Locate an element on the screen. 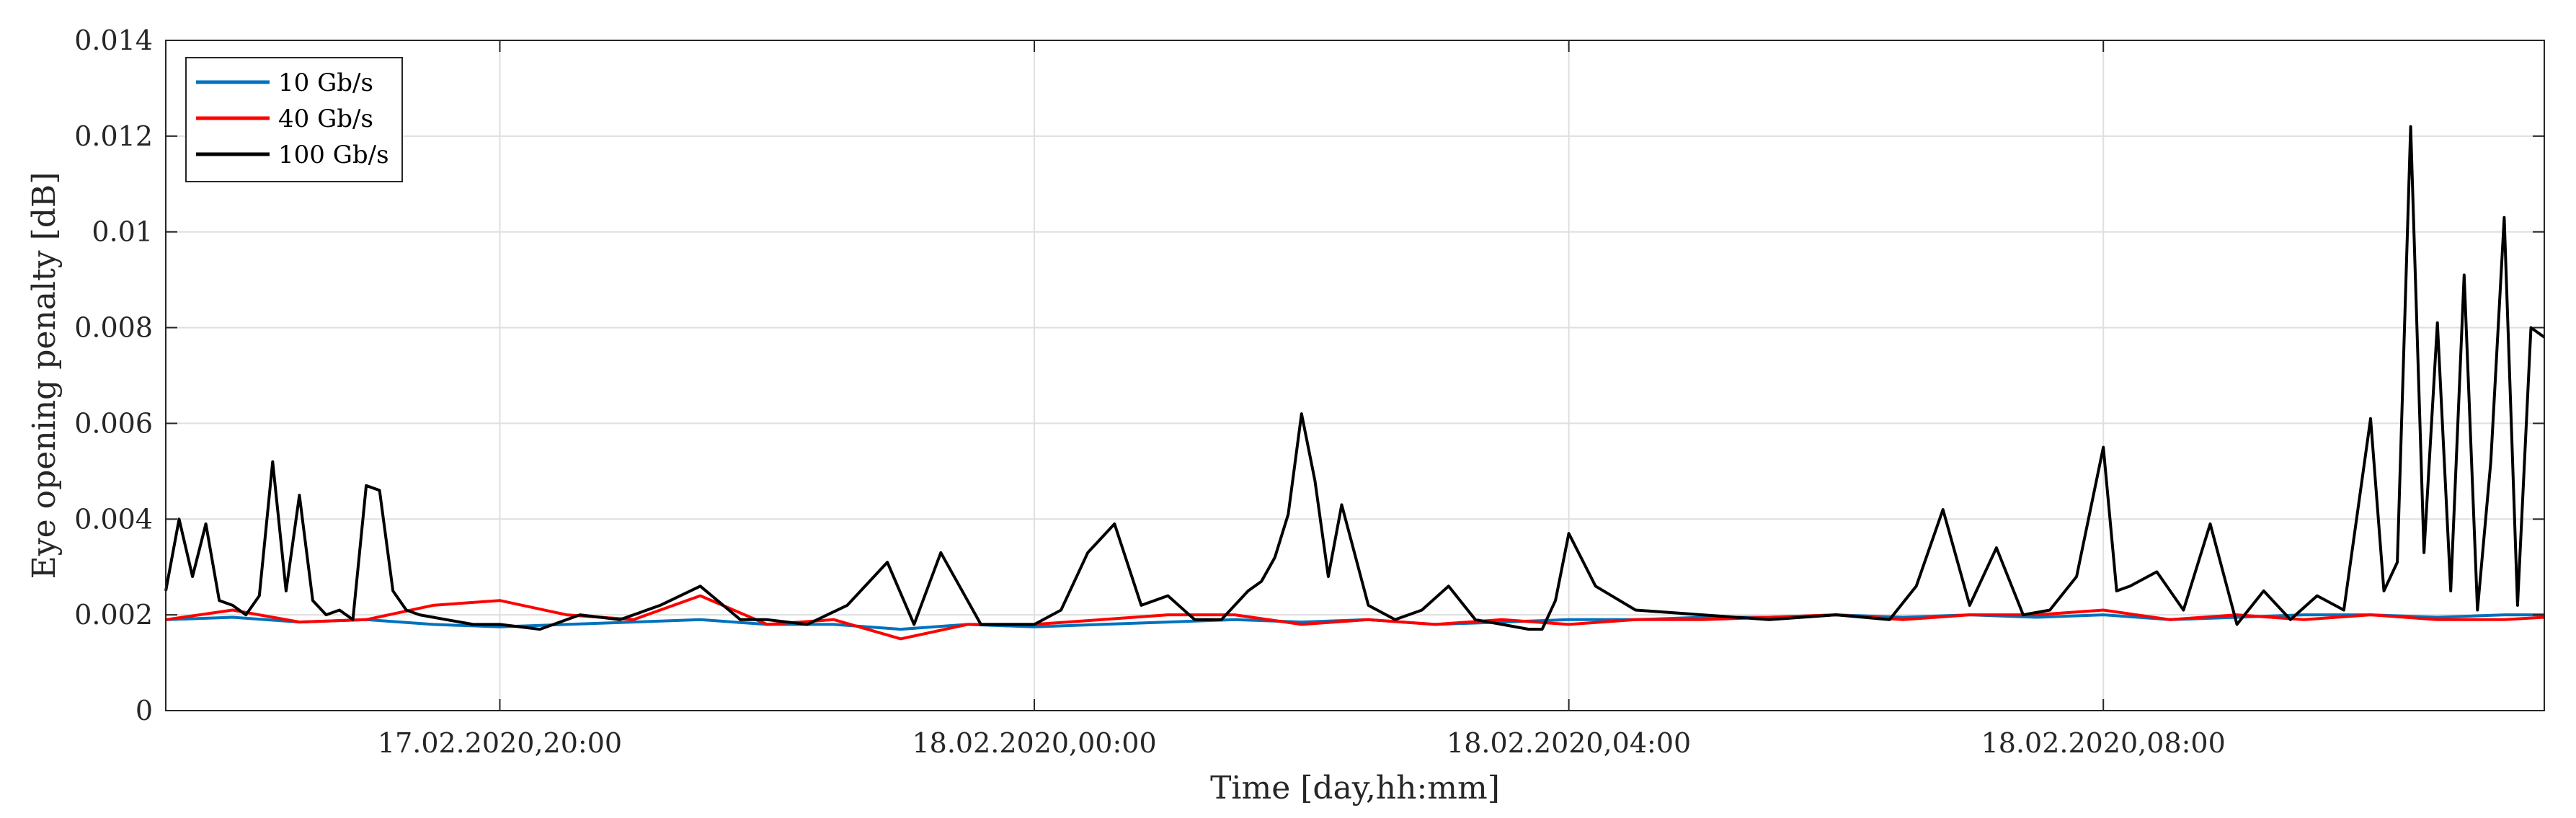 The height and width of the screenshot is (818, 2576). legend: 10 Gb/s 40 Gb/s 100 Gb/s is located at coordinates (294, 119).